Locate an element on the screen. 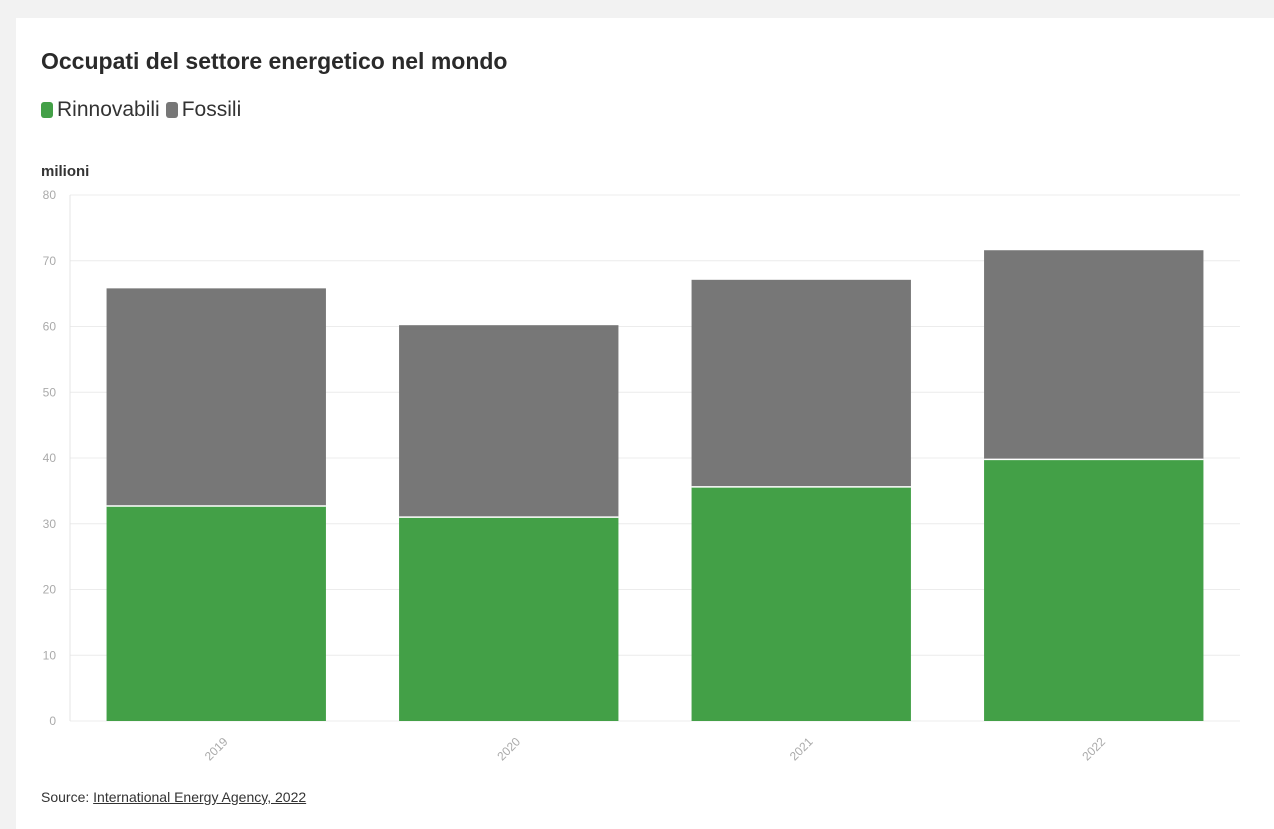  x-tick-label-2019: 2019 is located at coordinates (216, 748).